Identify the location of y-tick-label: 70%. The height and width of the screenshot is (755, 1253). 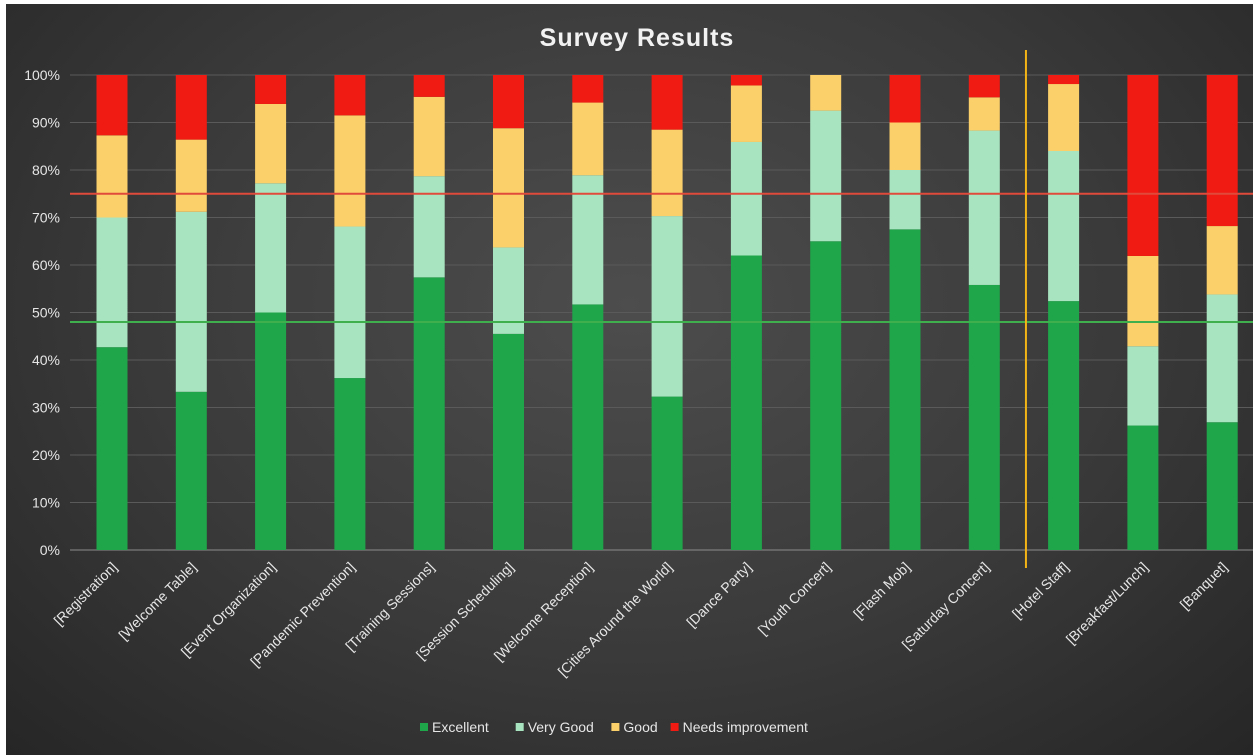
(46, 218).